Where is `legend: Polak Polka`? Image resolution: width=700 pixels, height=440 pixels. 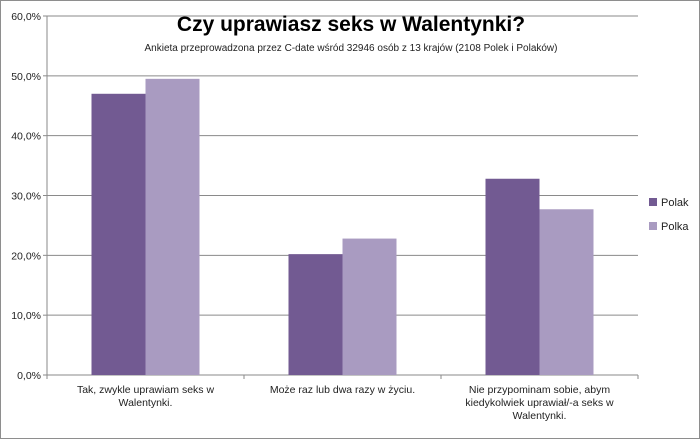 legend: Polak Polka is located at coordinates (669, 215).